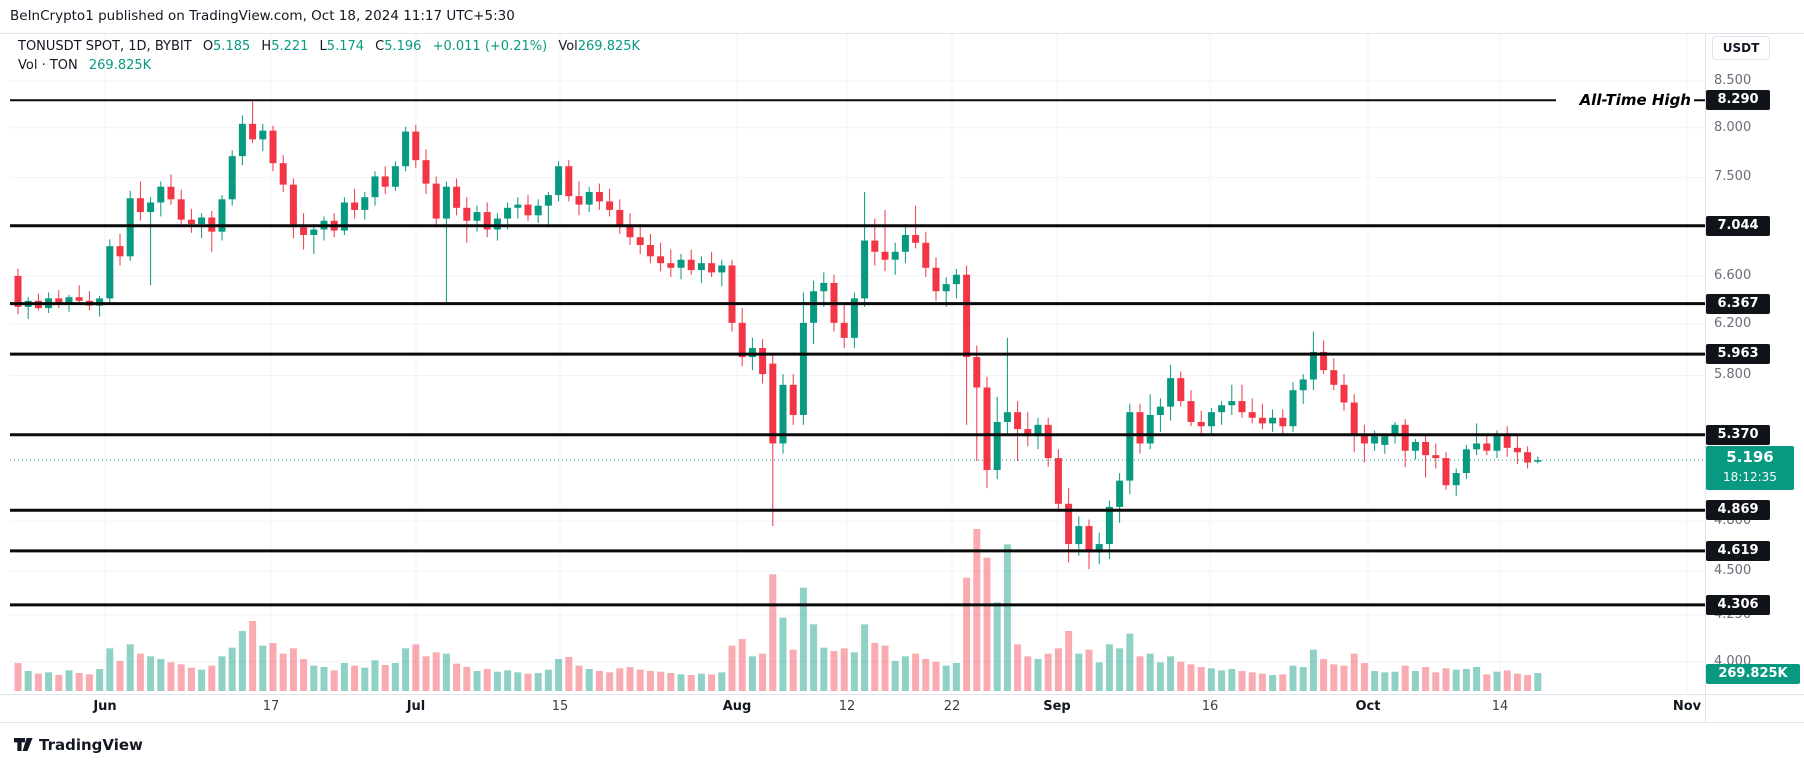 The image size is (1804, 766). Describe the element at coordinates (609, 46) in the screenshot. I see `volume-value: 269.825K` at that location.